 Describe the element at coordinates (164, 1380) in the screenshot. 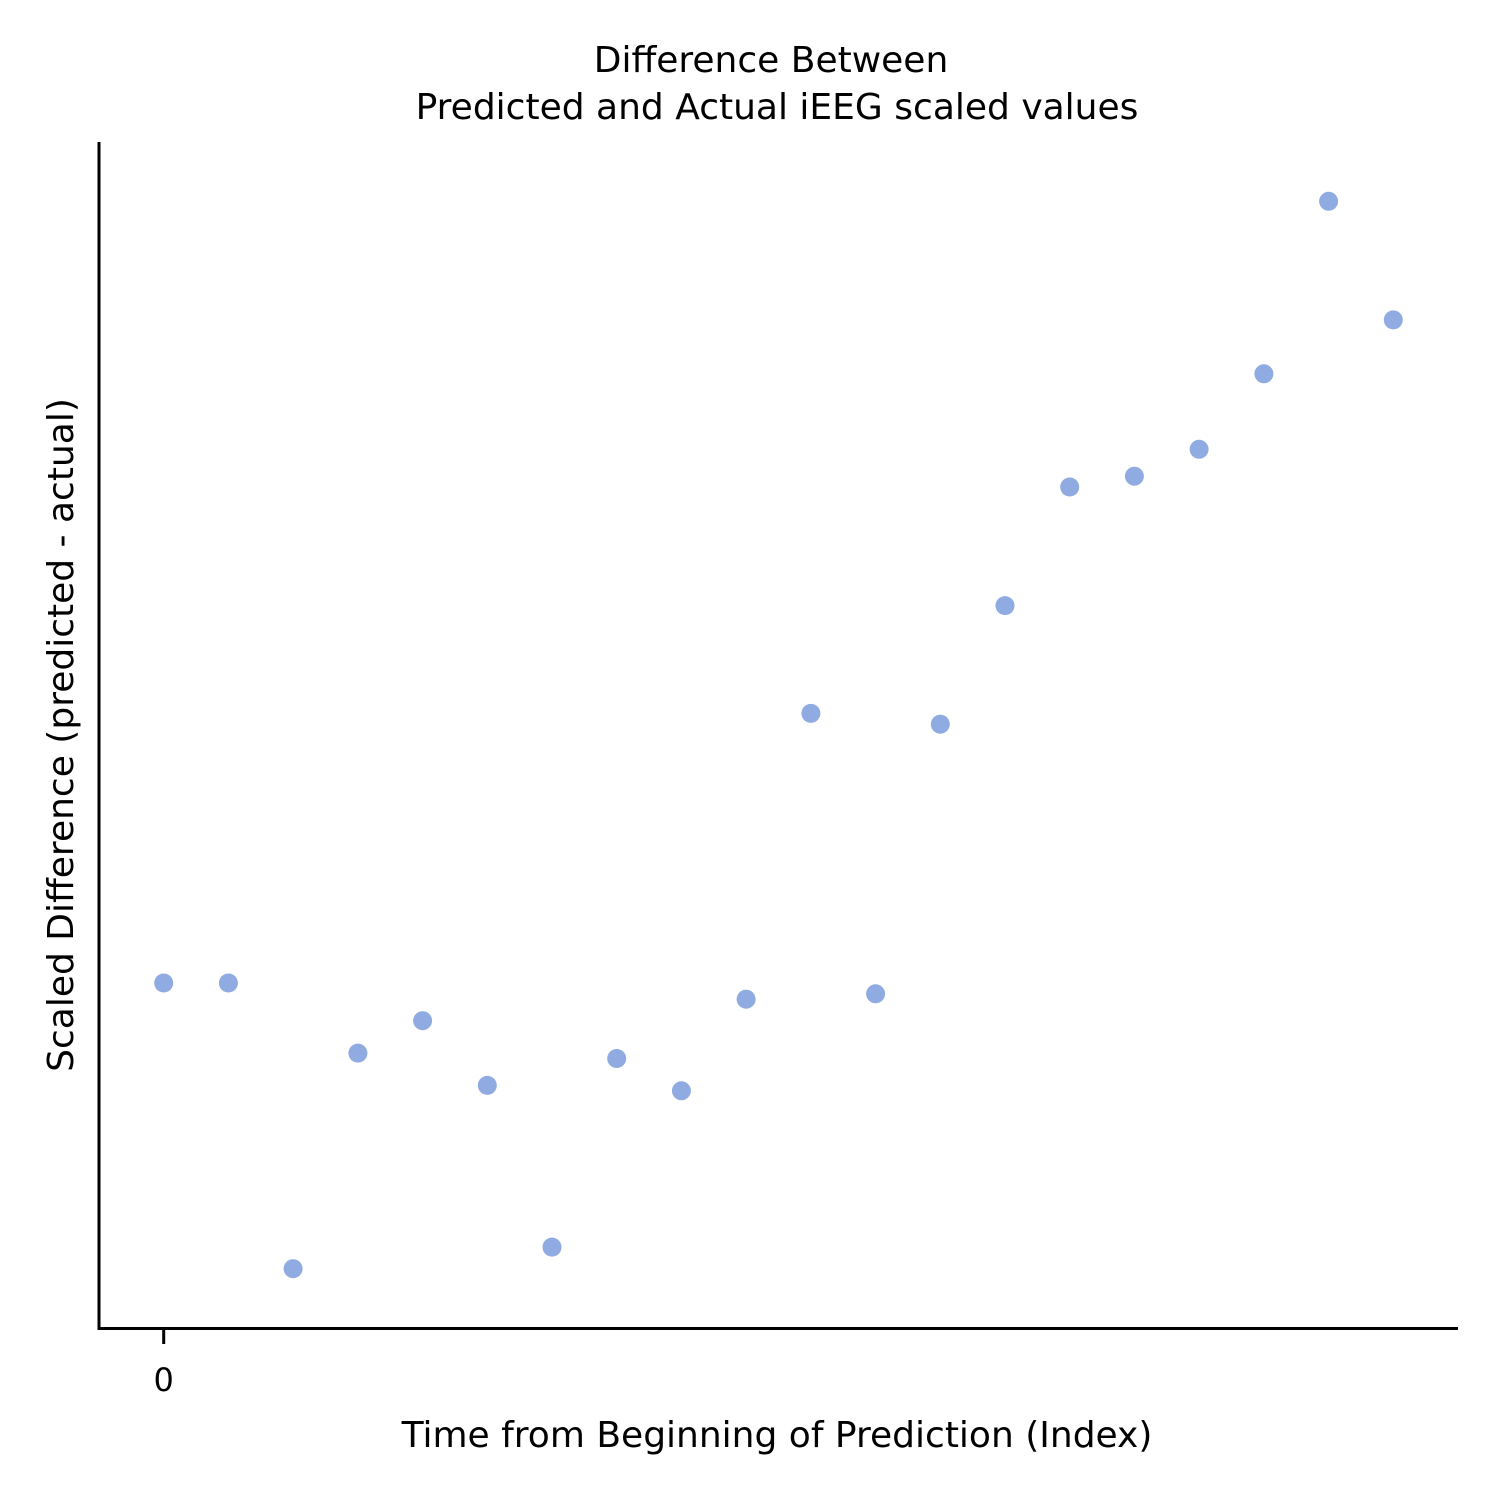

I see `x-tick-label: 0` at that location.